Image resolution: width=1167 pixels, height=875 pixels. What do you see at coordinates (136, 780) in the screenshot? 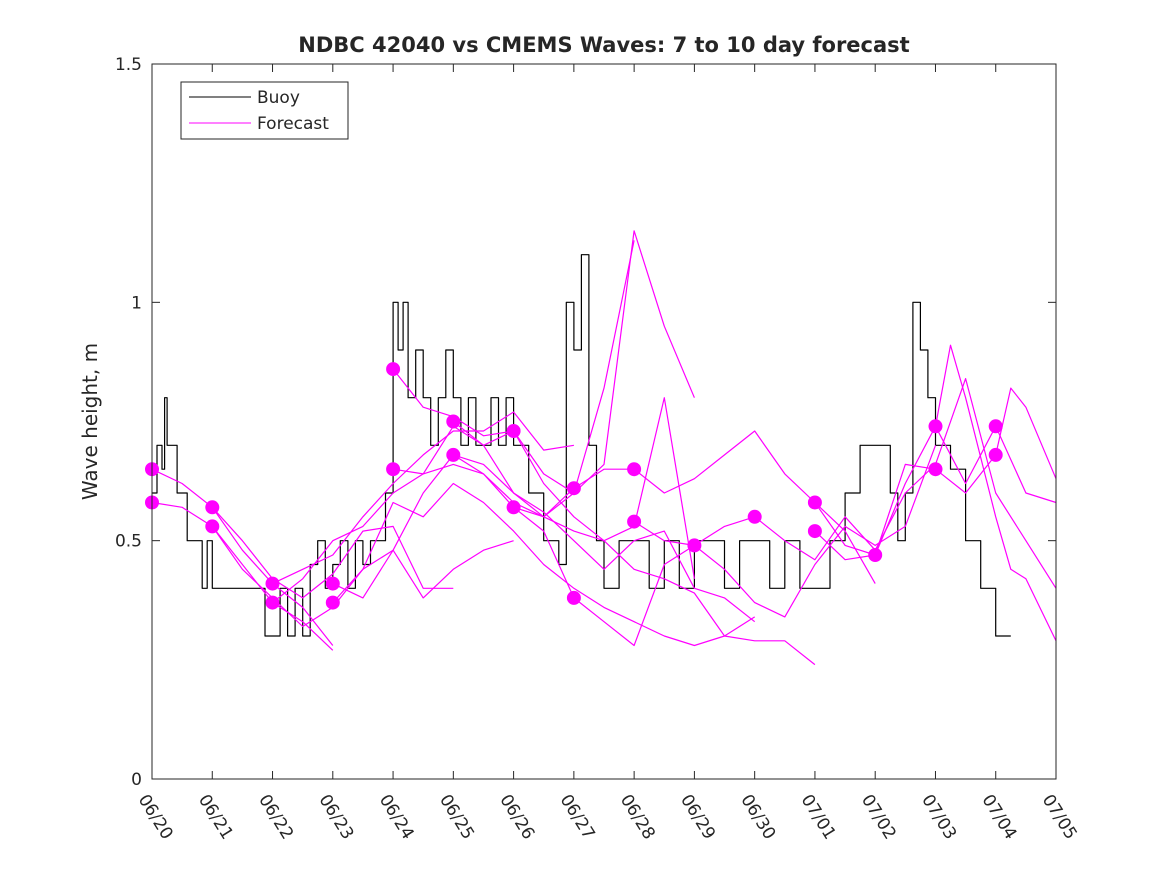
I see `y-tick-label: 0` at bounding box center [136, 780].